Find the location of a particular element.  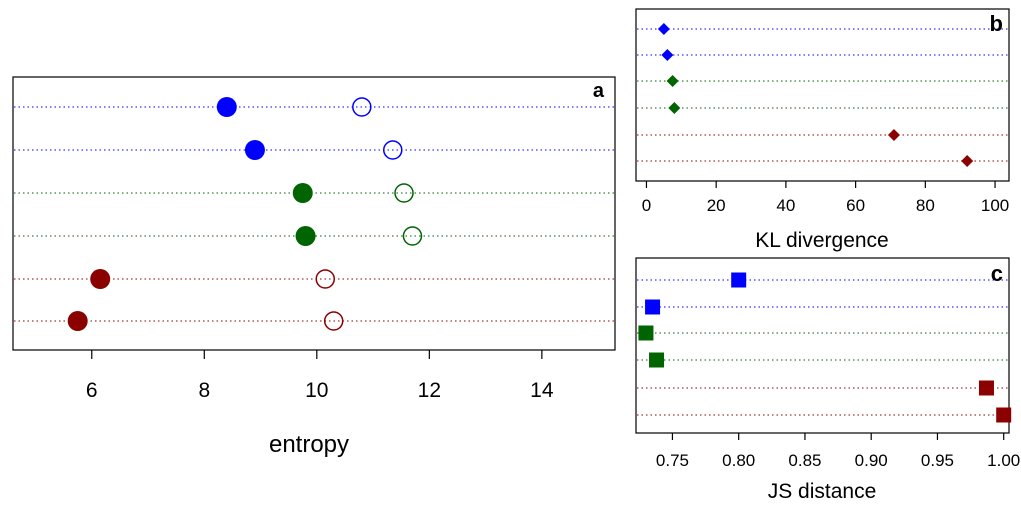

c-plot-frame is located at coordinates (822, 345).